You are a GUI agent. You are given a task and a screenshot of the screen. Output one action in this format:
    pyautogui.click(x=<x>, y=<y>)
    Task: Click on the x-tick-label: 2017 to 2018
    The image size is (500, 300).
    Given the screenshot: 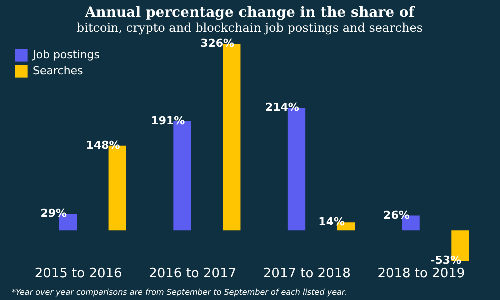 What is the action you would take?
    pyautogui.click(x=307, y=274)
    